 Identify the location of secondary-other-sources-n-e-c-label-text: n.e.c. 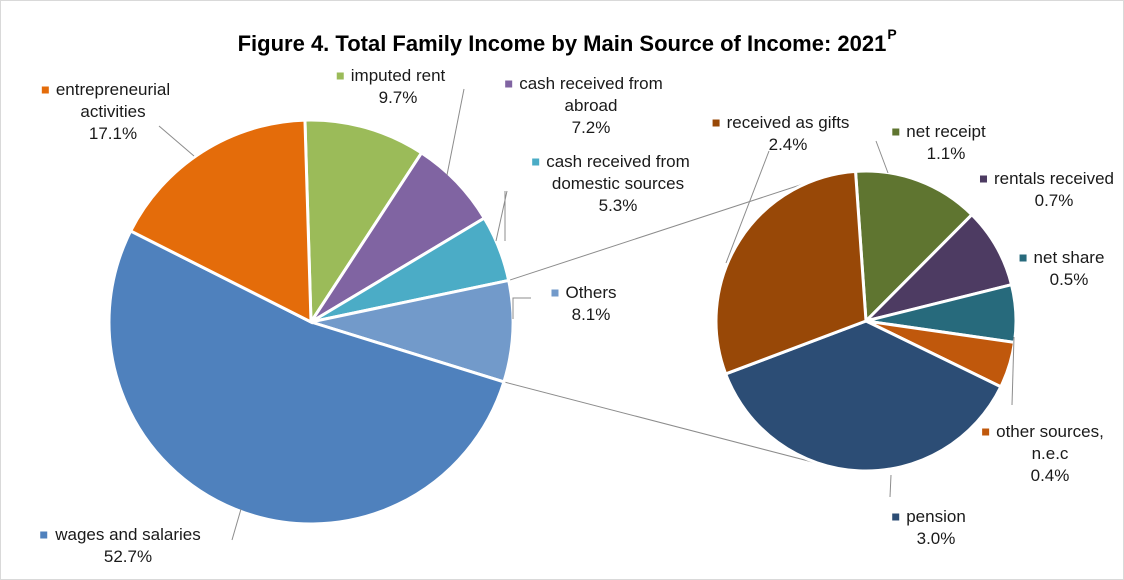
(1050, 453).